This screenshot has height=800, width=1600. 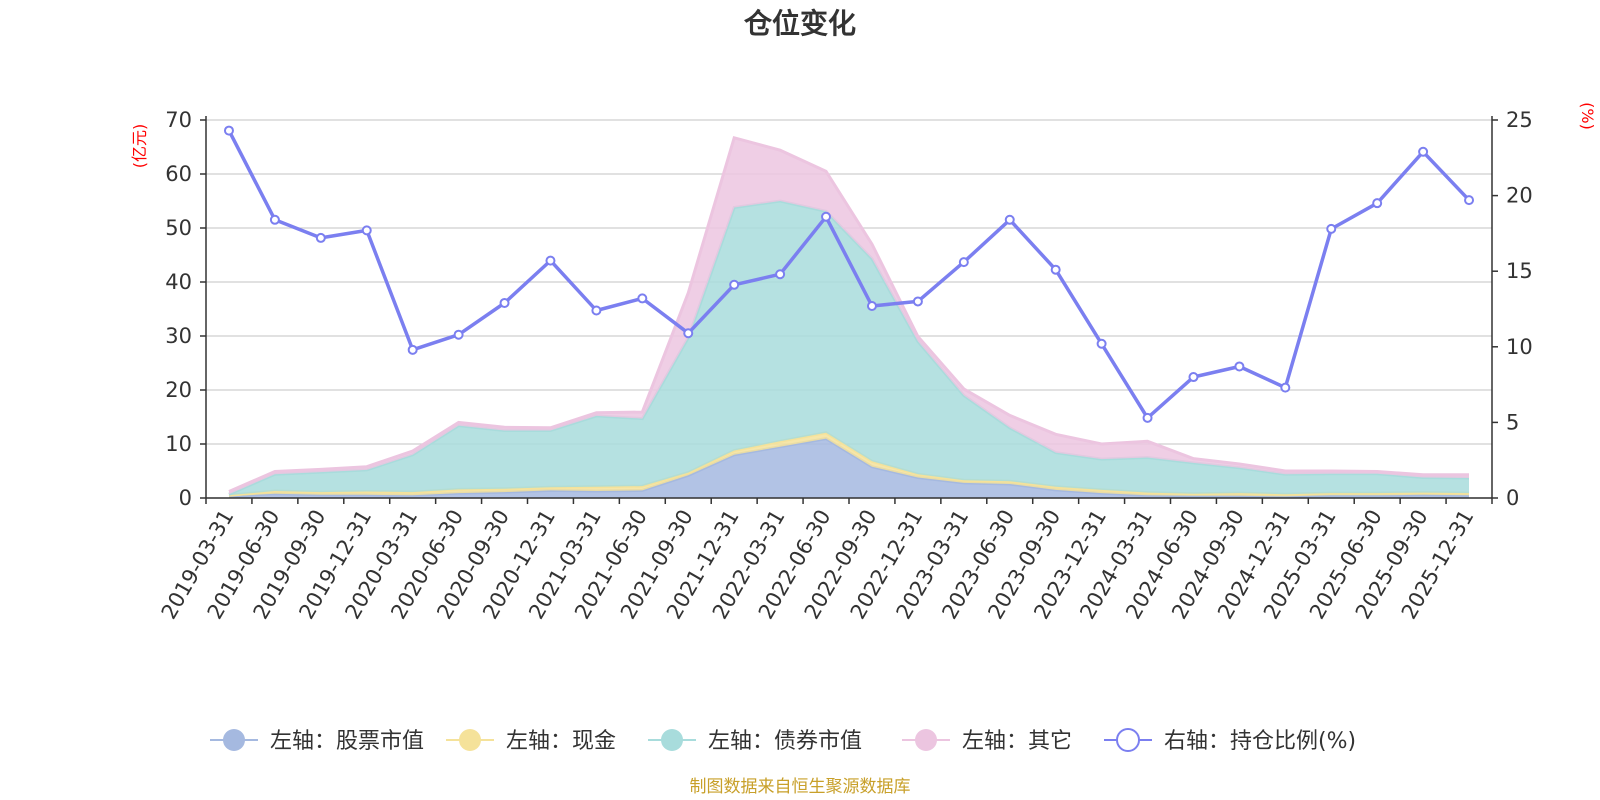 I want to click on left-tick-label: 0, so click(x=185, y=498).